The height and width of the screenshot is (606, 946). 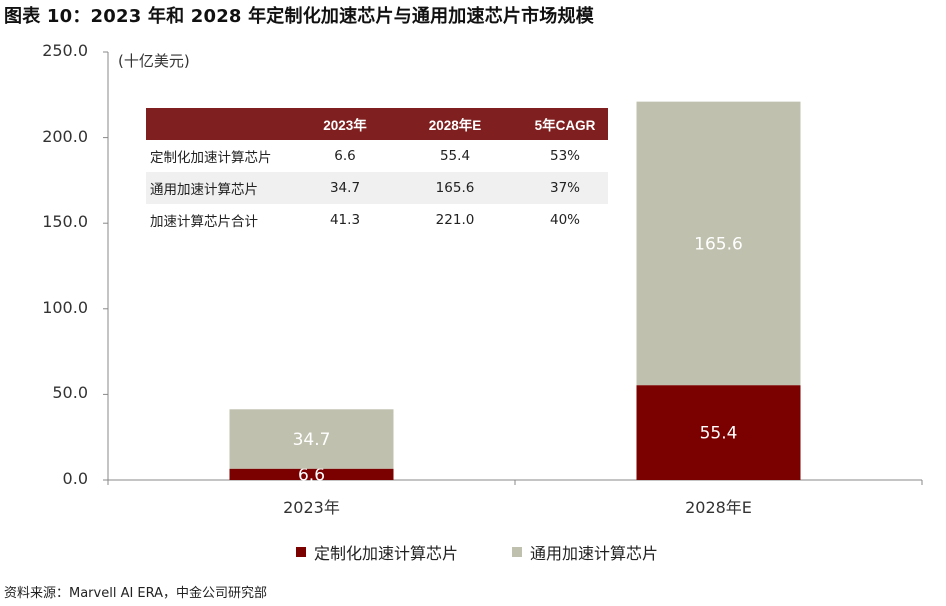 I want to click on x-tick-label: 2023年, so click(x=311, y=507).